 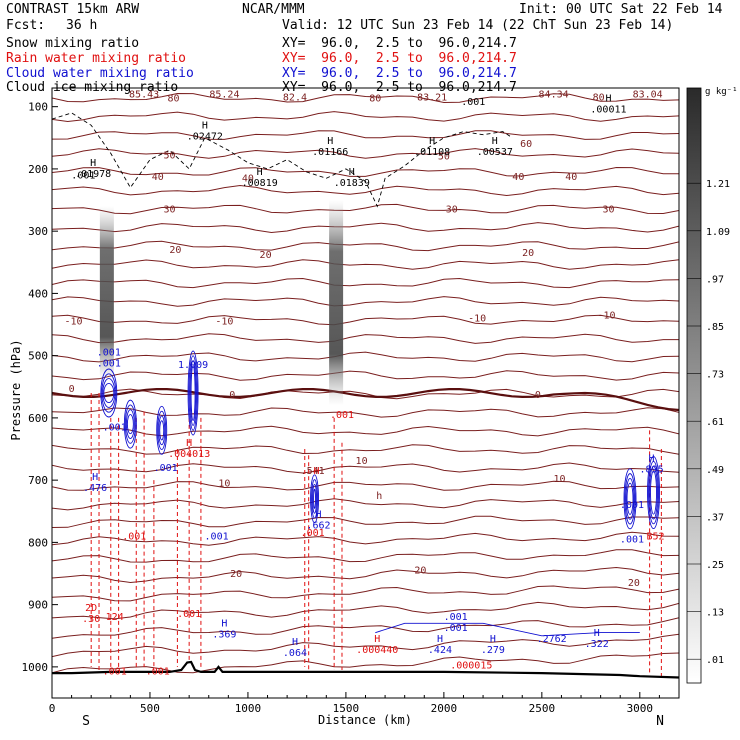 I want to click on field-snow-name: Snow mixing ratio, so click(x=73, y=43).